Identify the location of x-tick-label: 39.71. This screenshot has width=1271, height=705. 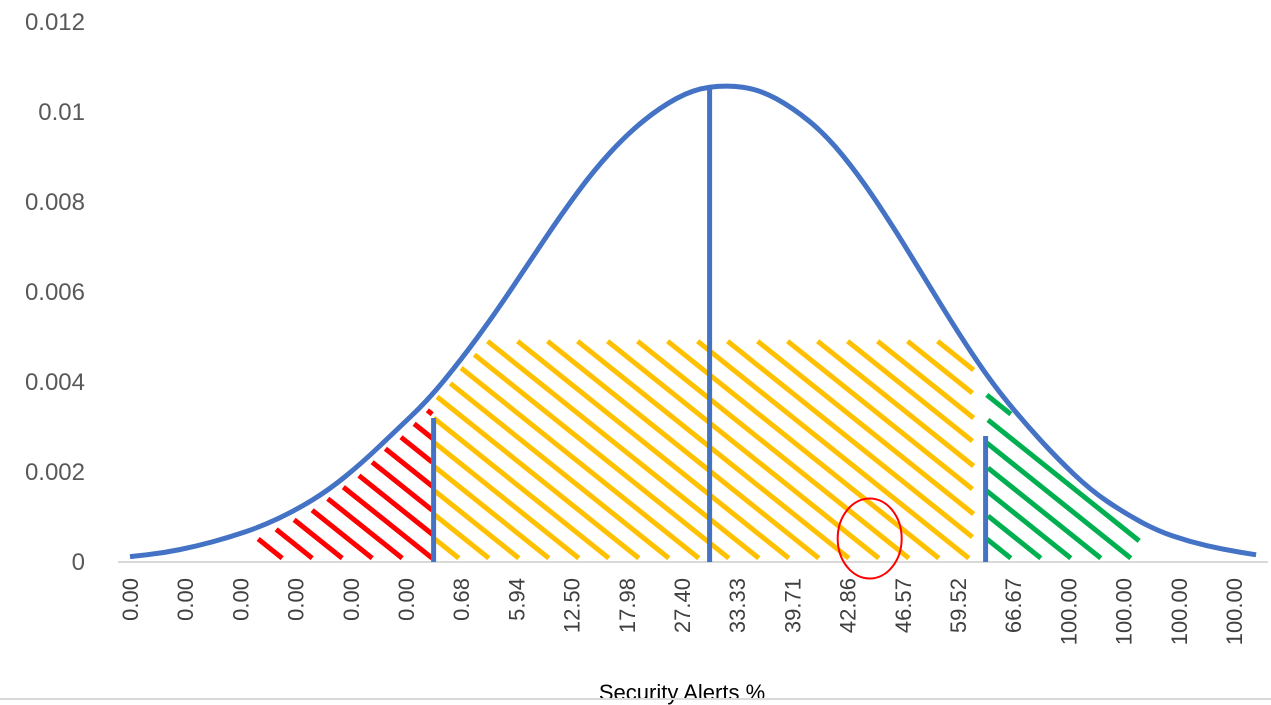
(792, 605).